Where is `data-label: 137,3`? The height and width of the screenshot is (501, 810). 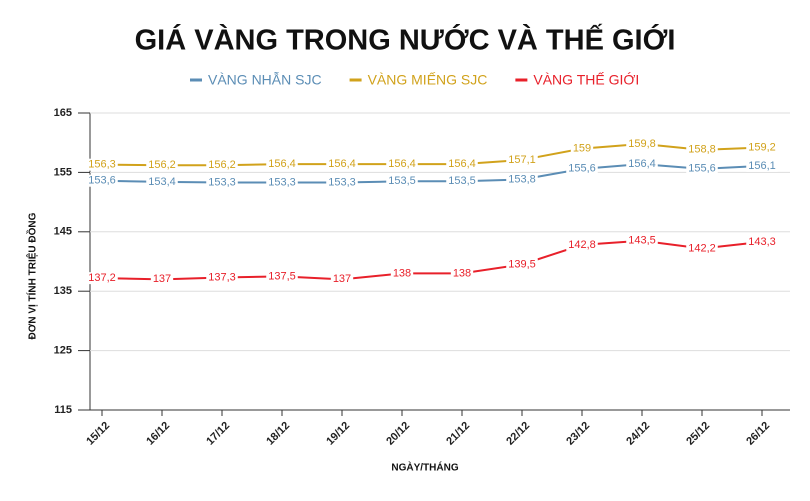
data-label: 137,3 is located at coordinates (222, 277).